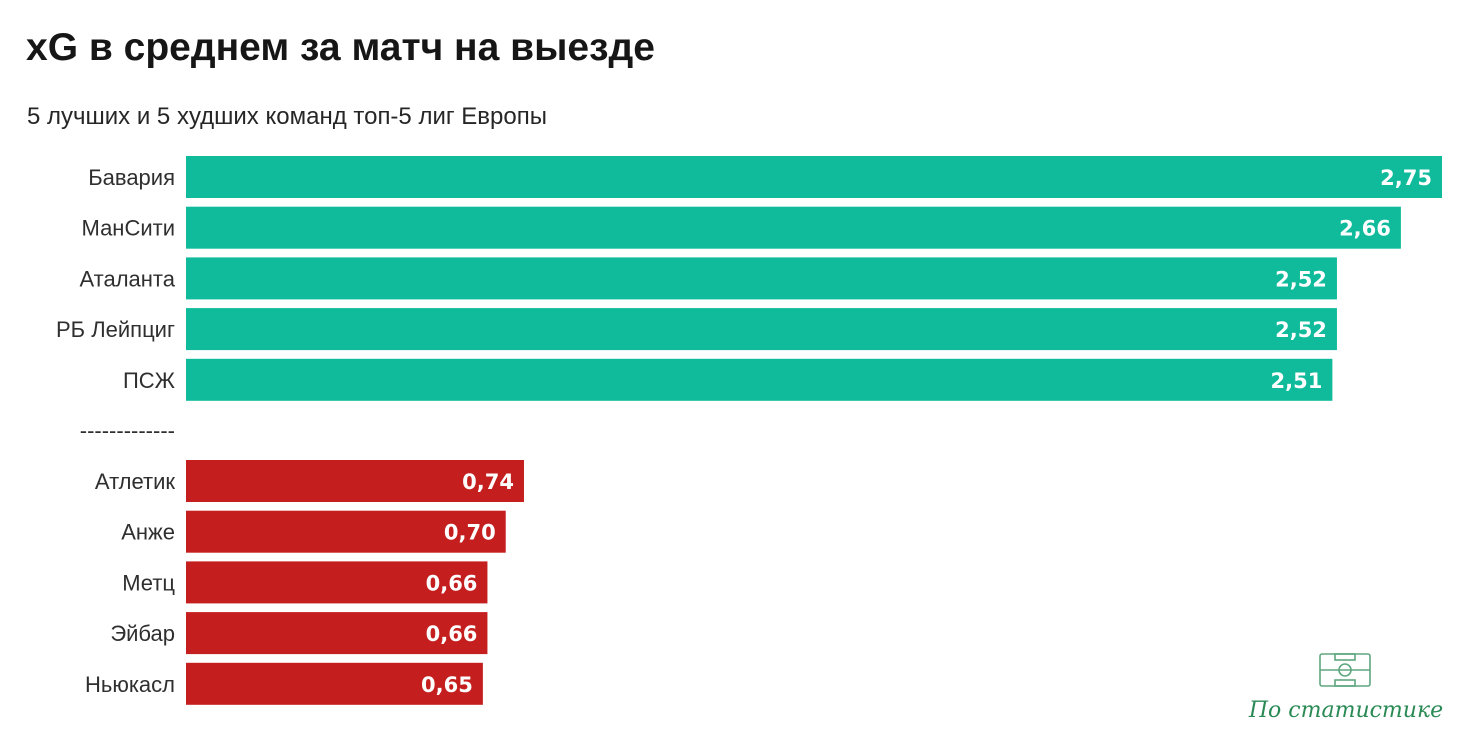 Image resolution: width=1460 pixels, height=749 pixels. I want to click on category-label: РБ Лейпциг, so click(115, 329).